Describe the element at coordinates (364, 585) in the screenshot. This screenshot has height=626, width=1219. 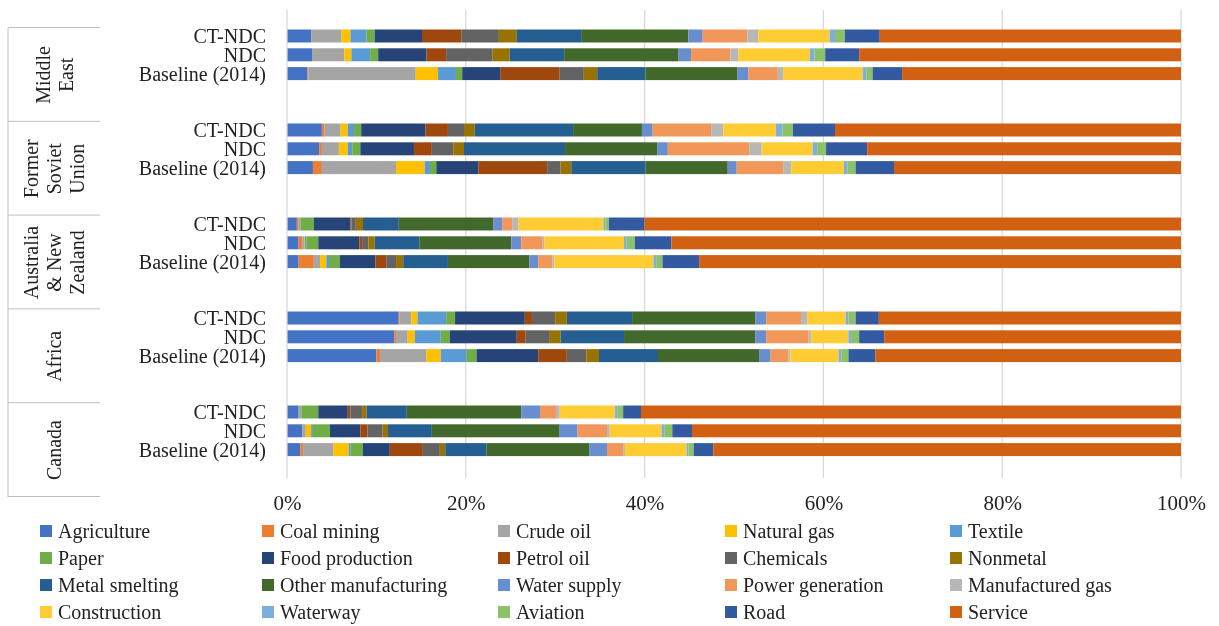
I see `legend-label: Other manufacturing` at that location.